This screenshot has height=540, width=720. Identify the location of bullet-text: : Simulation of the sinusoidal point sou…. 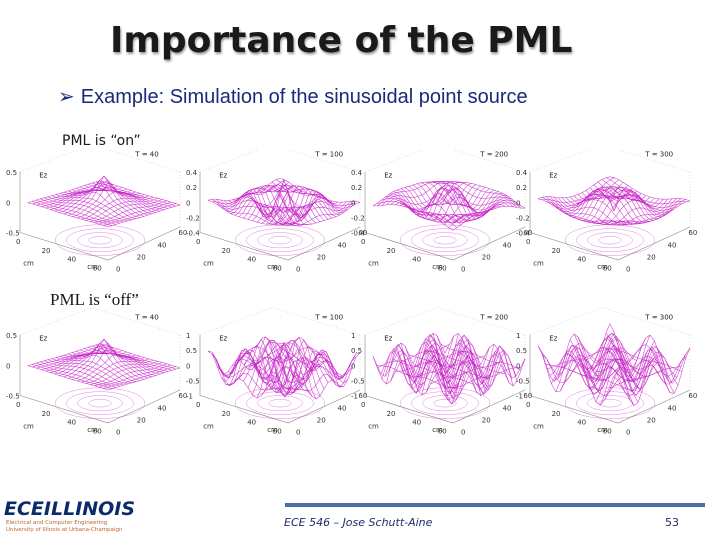
(343, 97).